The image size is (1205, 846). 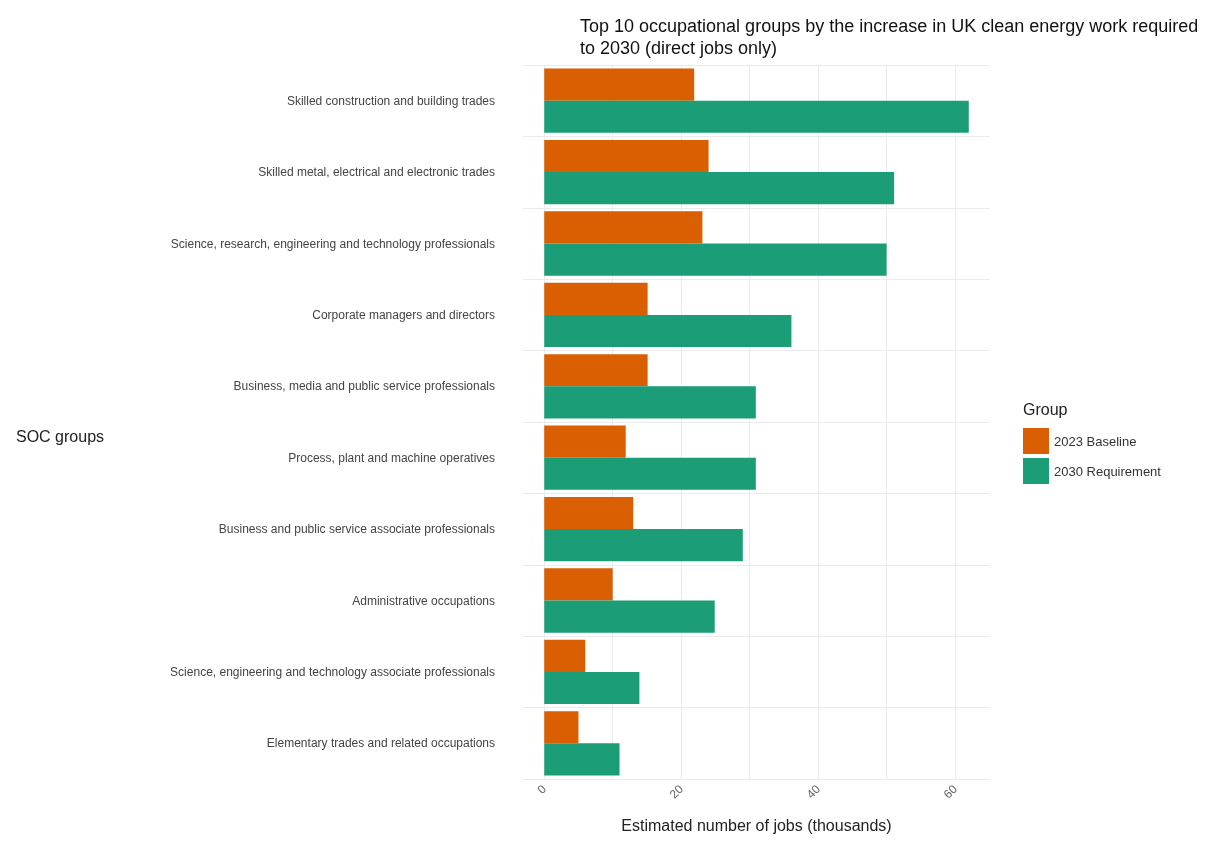 I want to click on x-tick-label: 60, so click(x=950, y=791).